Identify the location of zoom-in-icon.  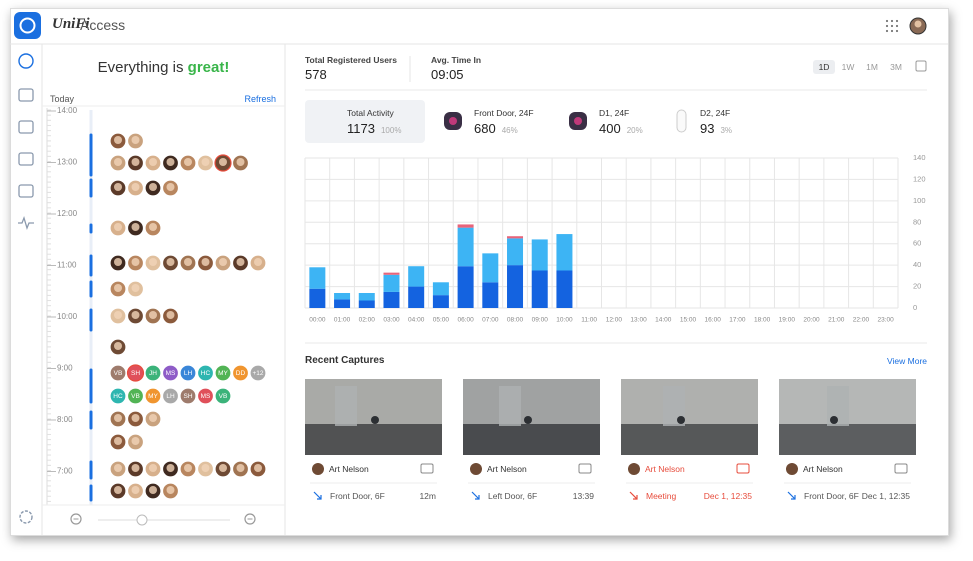
(250, 519).